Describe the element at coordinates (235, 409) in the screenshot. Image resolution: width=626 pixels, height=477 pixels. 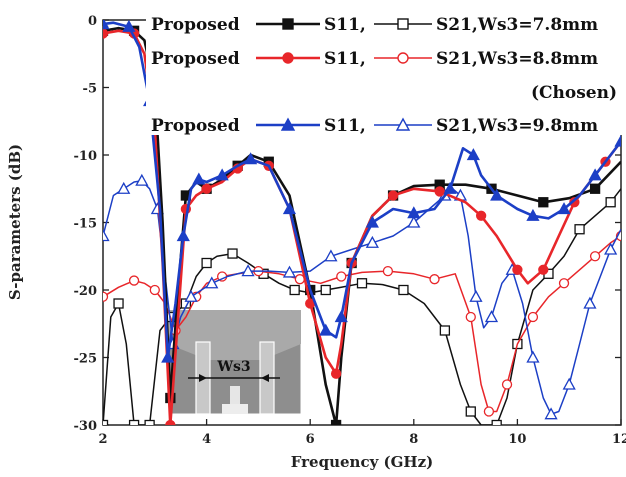
I see `inset-feed-pad` at that location.